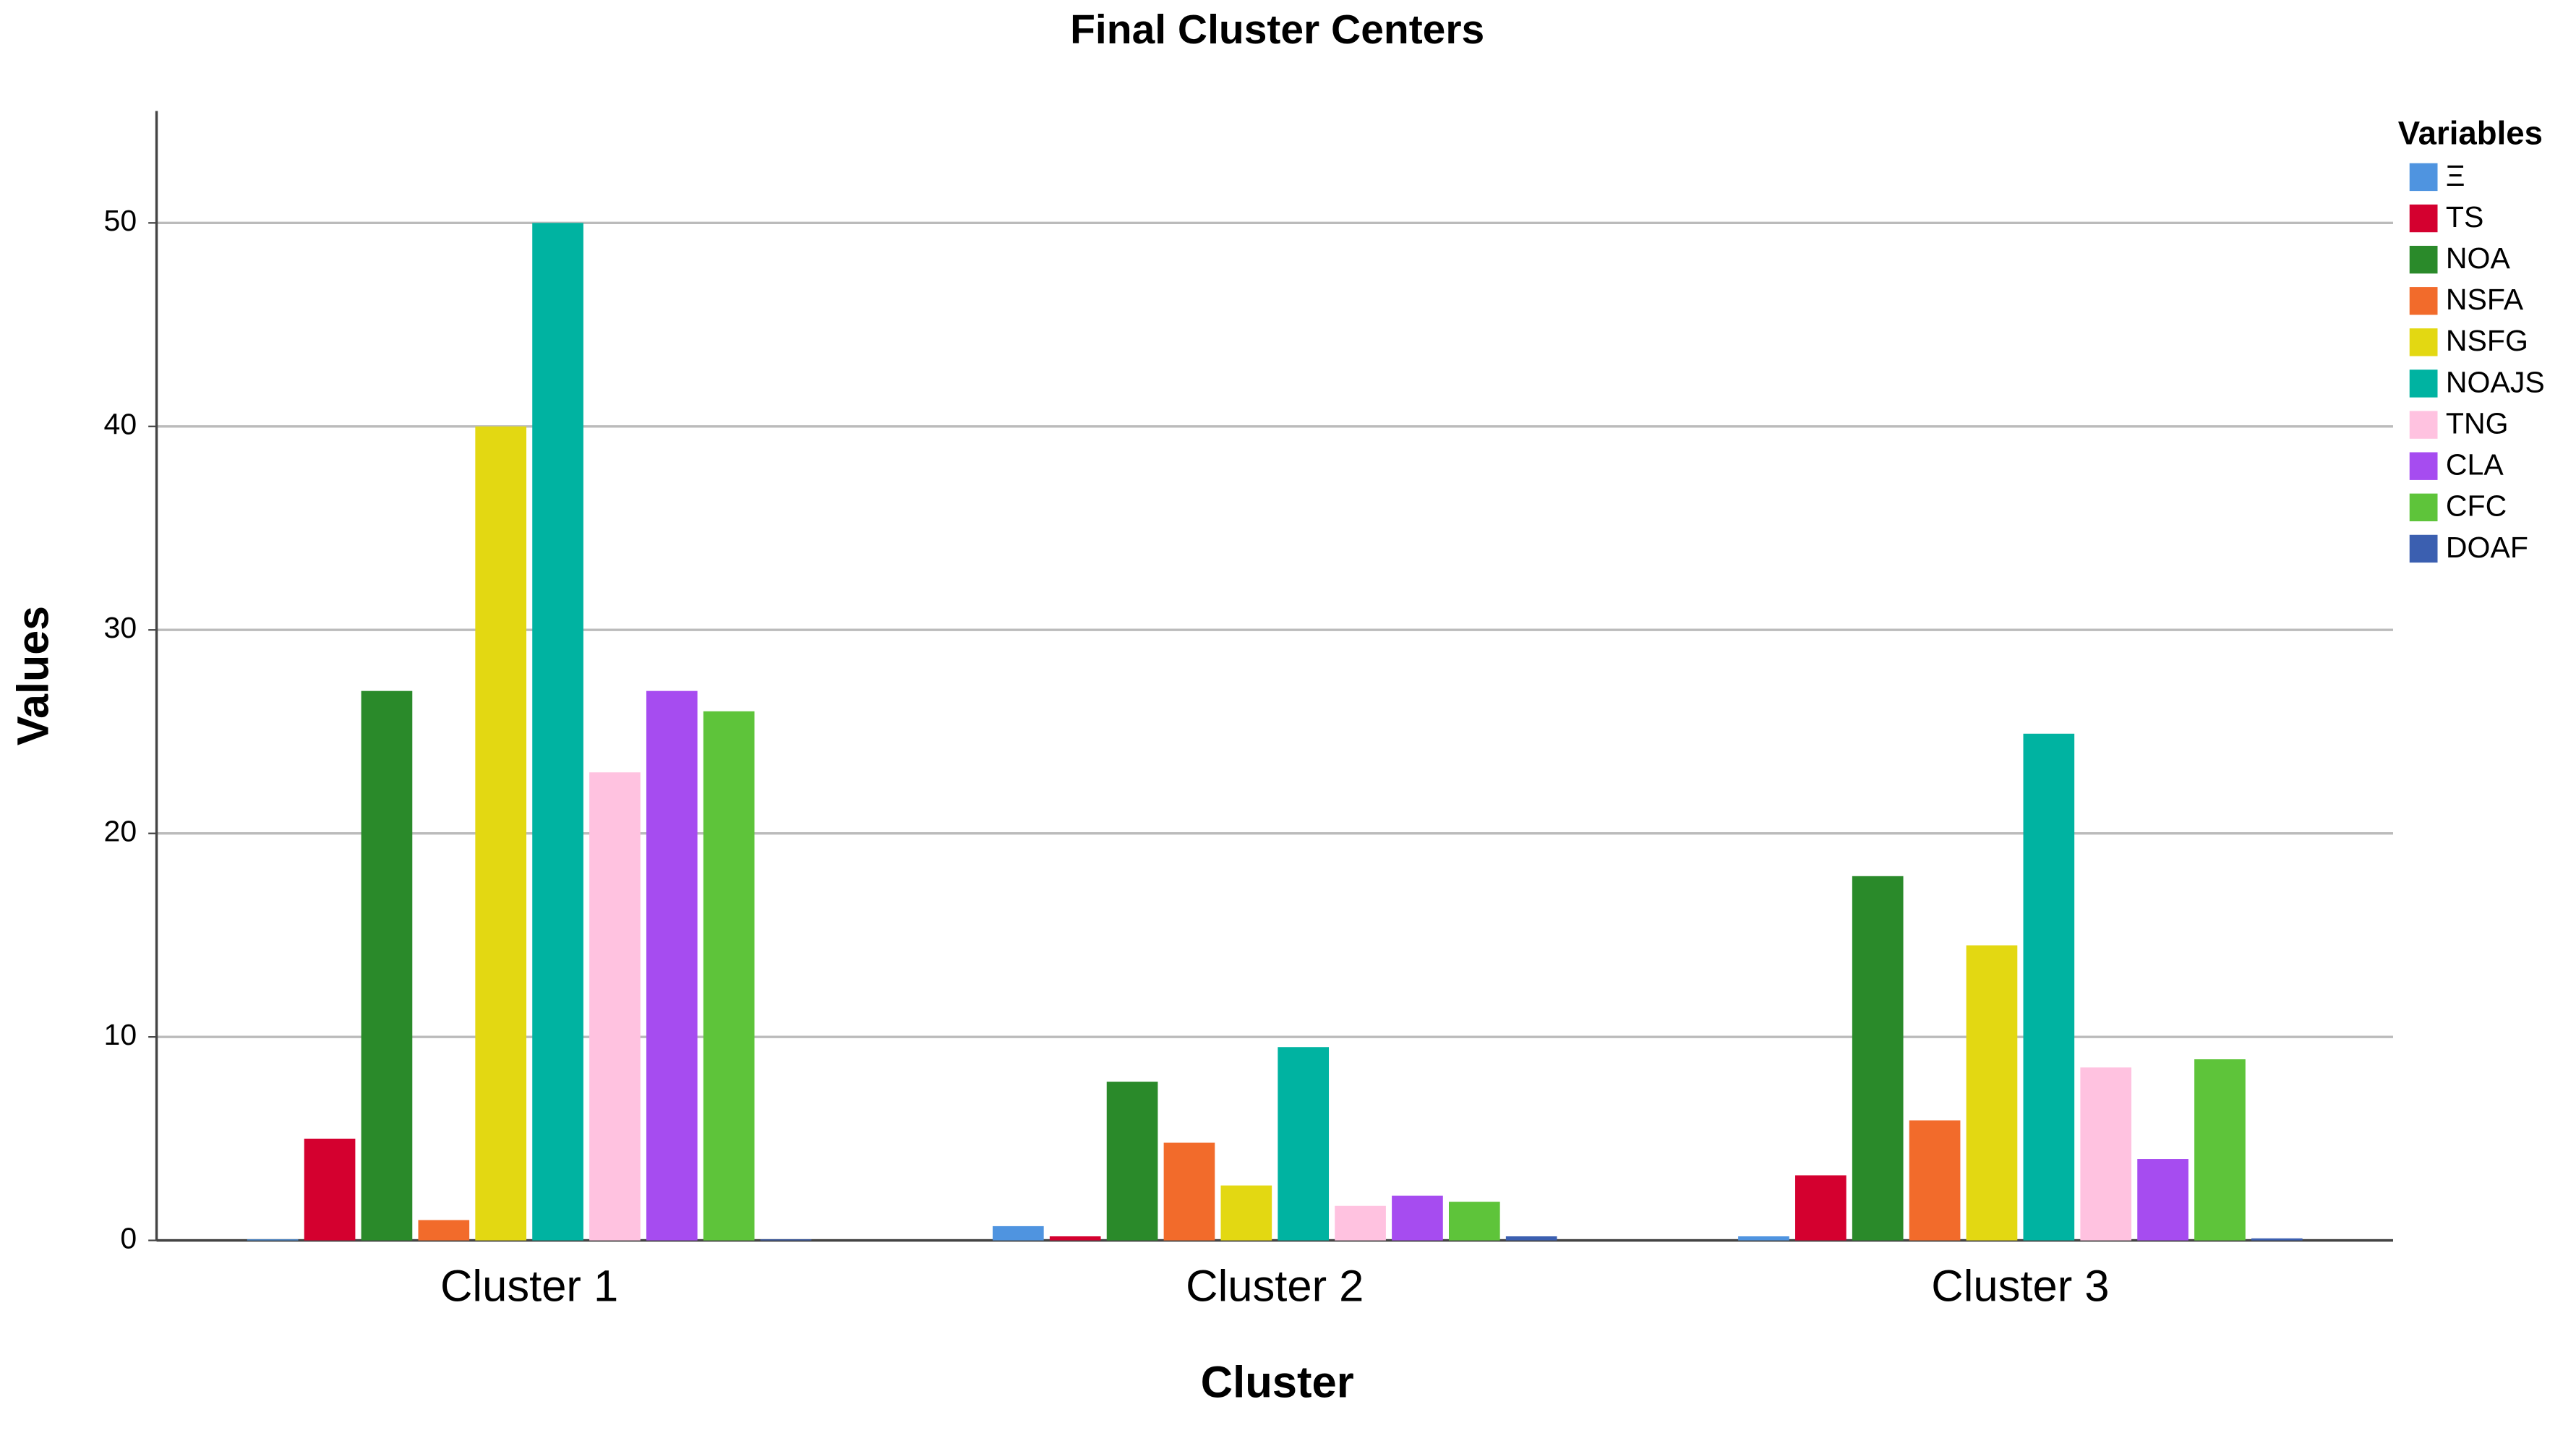  Describe the element at coordinates (121, 424) in the screenshot. I see `y-tick-label: 40` at that location.